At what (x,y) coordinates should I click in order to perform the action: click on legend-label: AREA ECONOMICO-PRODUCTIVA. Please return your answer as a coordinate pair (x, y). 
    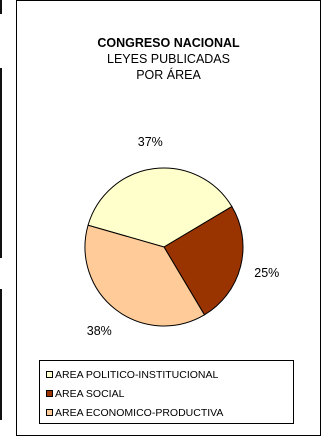
    Looking at the image, I should click on (139, 412).